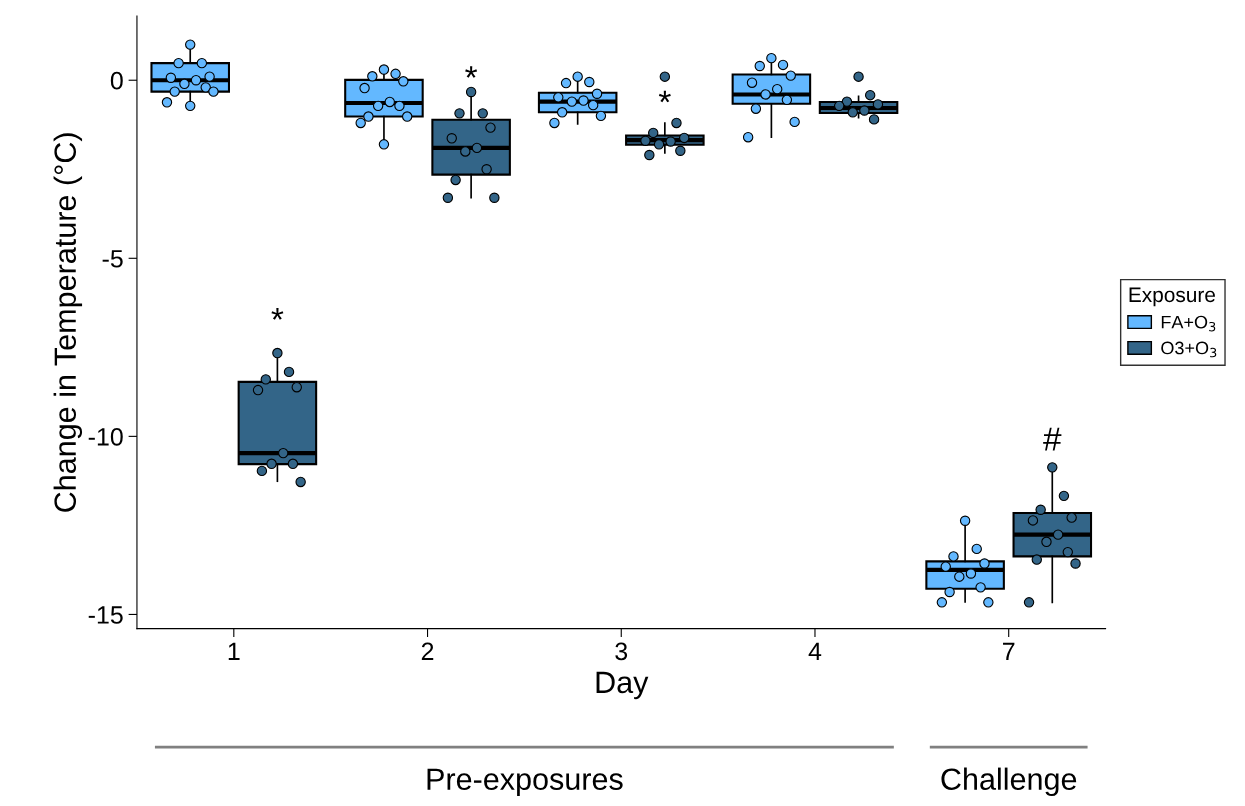 The height and width of the screenshot is (806, 1245). Describe the element at coordinates (1009, 651) in the screenshot. I see `x-tick-label: 7` at that location.